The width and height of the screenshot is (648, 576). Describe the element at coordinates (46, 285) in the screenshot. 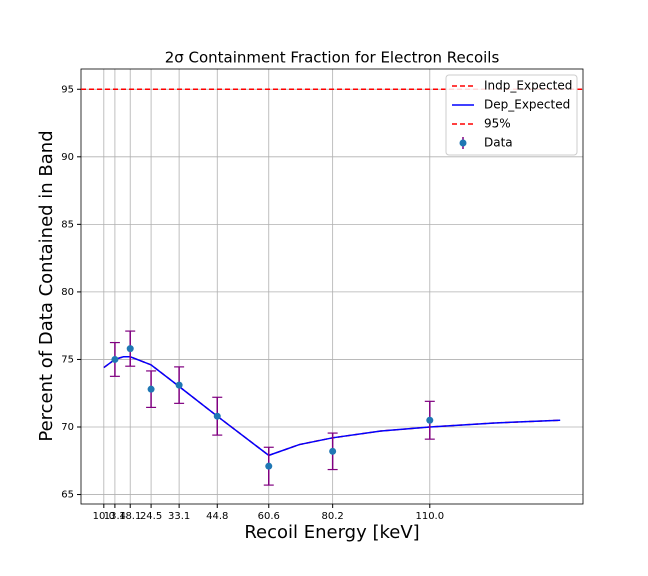

I see `y-axis-label: Percent of Data Contained in Band` at that location.